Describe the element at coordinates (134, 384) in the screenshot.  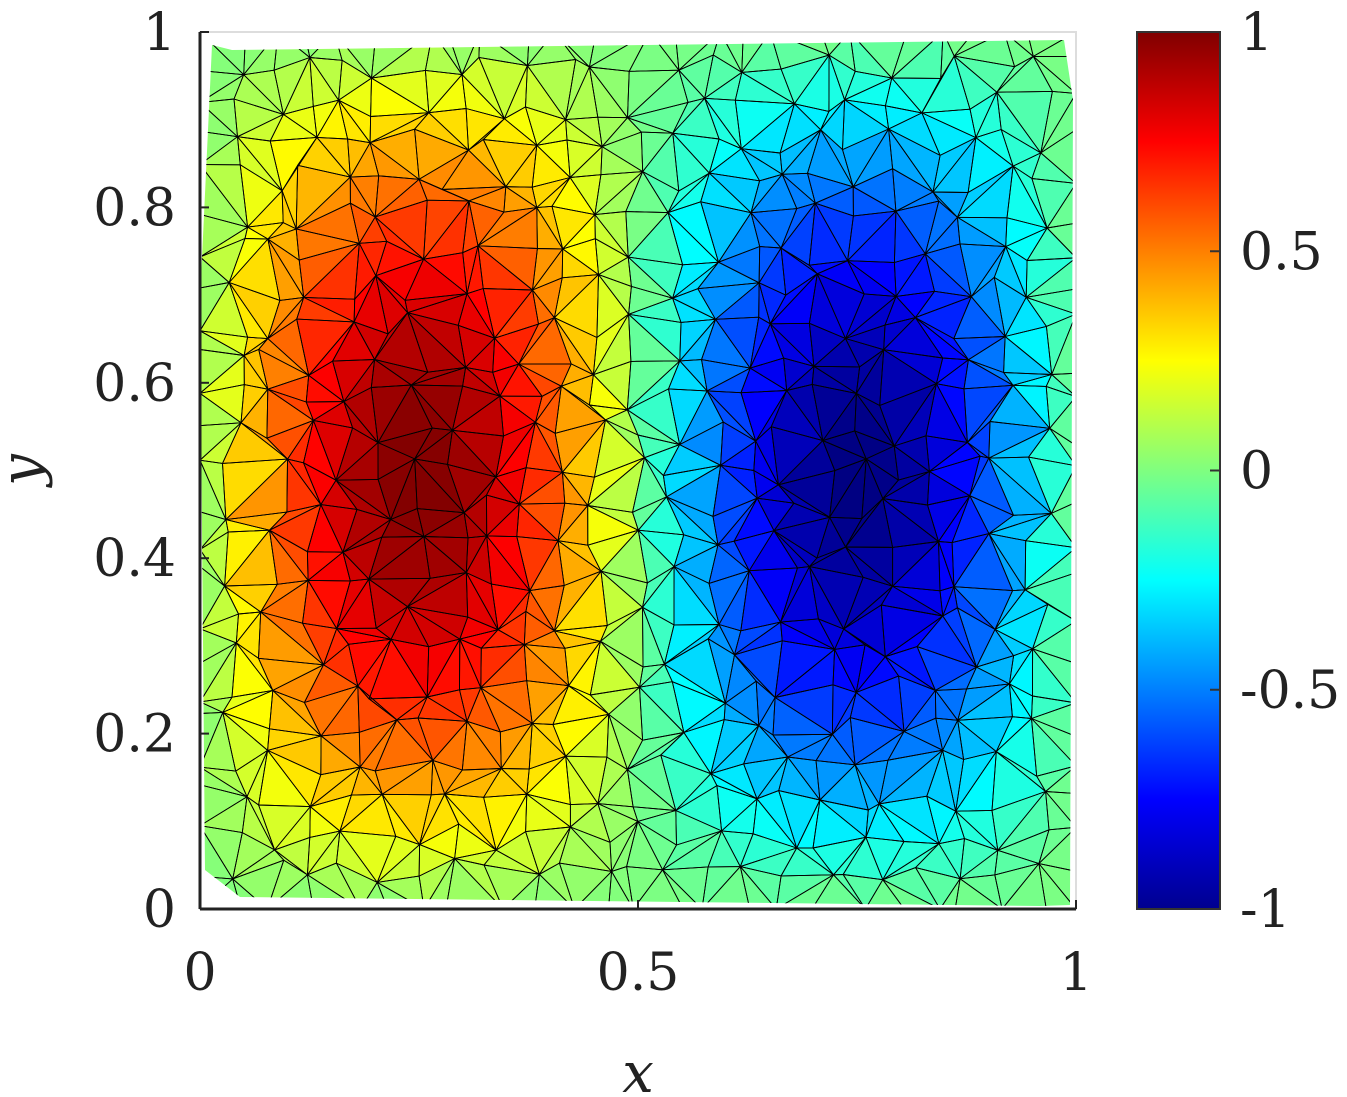
I see `y-tick-label: 0.6` at that location.